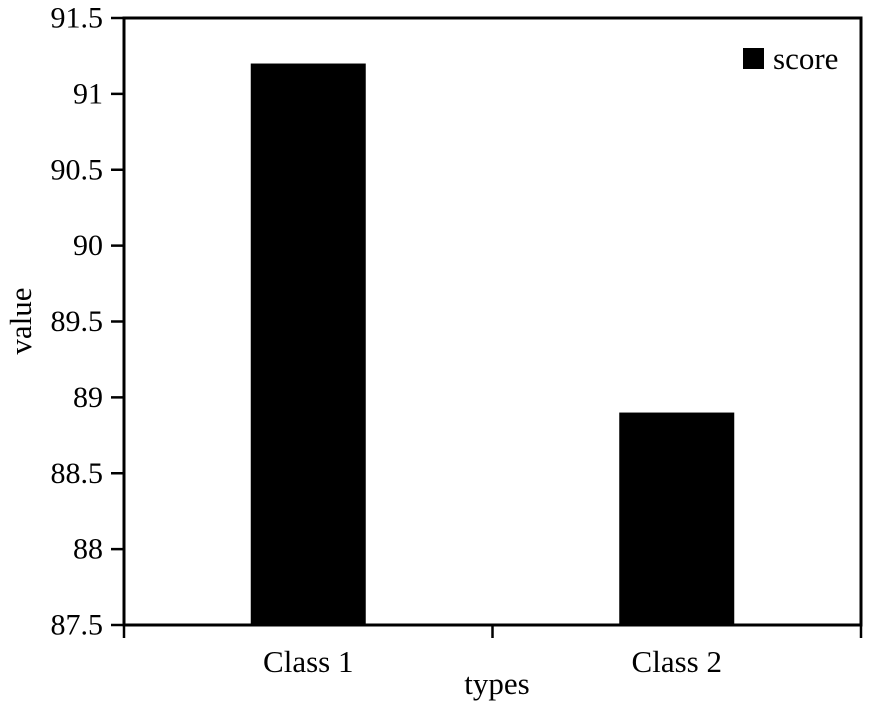 The image size is (869, 707). Describe the element at coordinates (77, 169) in the screenshot. I see `y-tick-label: 90.5` at that location.